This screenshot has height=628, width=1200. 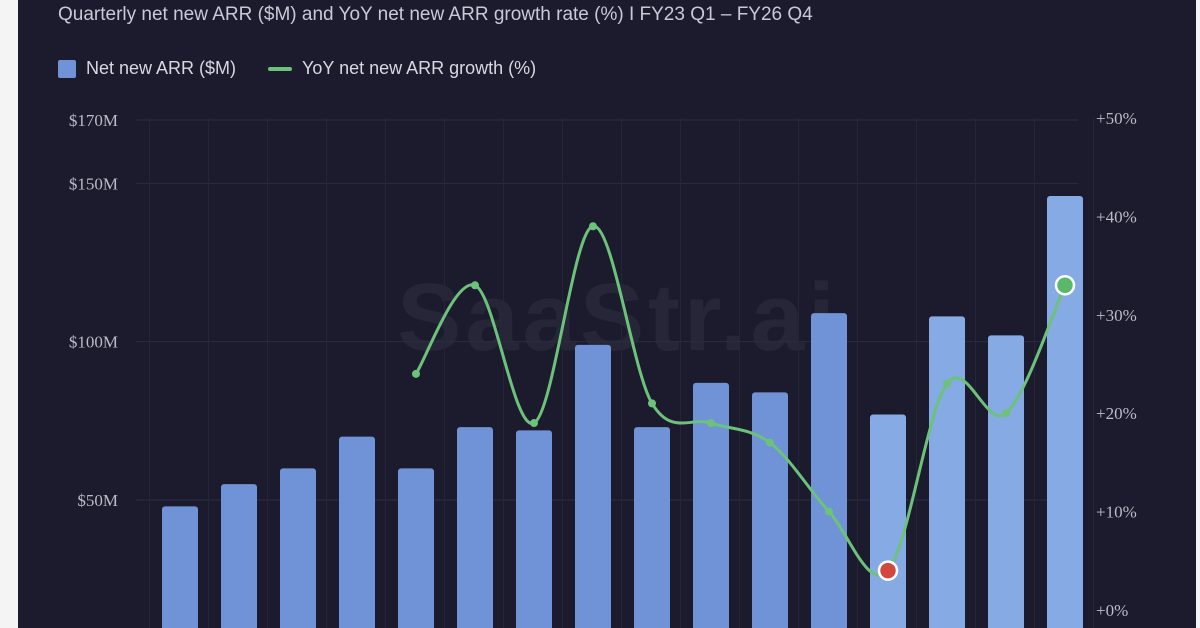 I want to click on legend-item-bars: Net new ARR ($M), so click(x=147, y=68).